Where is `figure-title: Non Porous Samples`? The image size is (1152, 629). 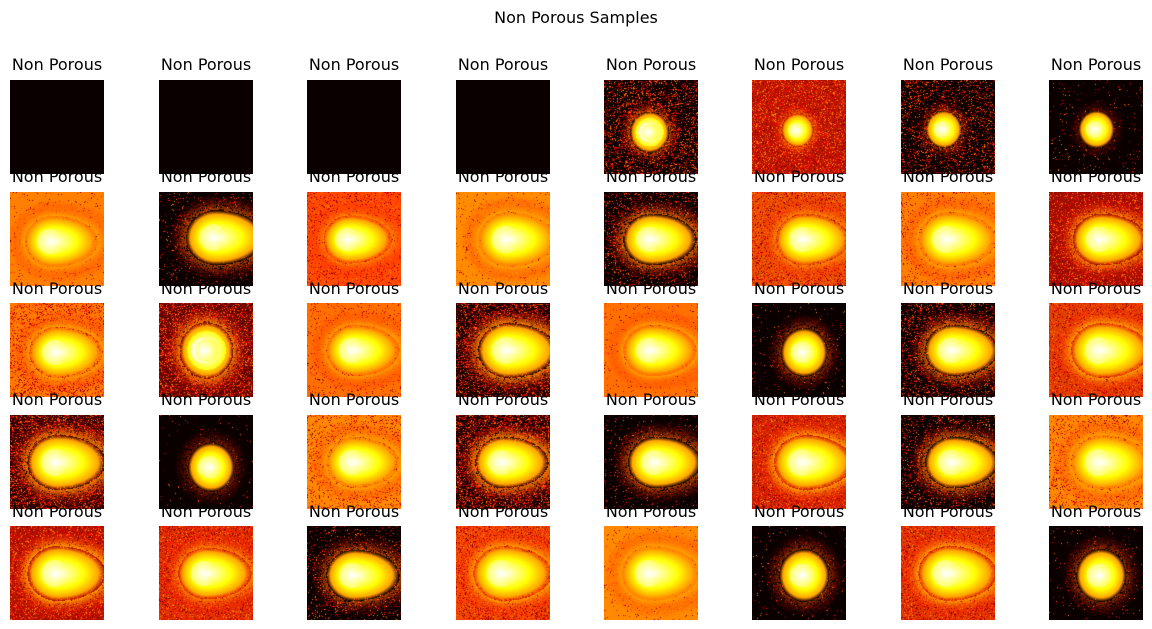 figure-title: Non Porous Samples is located at coordinates (576, 17).